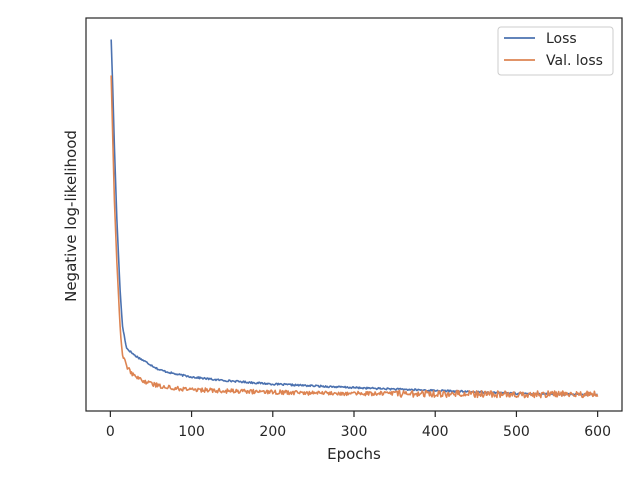 This screenshot has height=480, width=640. Describe the element at coordinates (354, 432) in the screenshot. I see `x-tick-label: 300` at that location.